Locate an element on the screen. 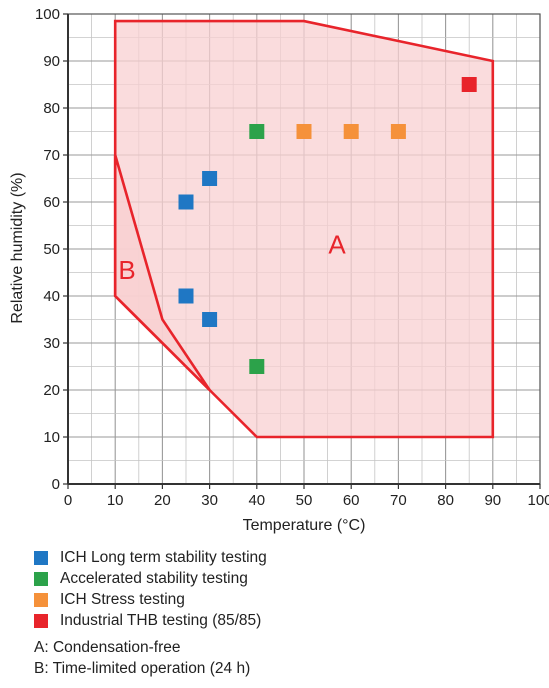 Image resolution: width=549 pixels, height=688 pixels. y-tick-label: 100 is located at coordinates (47, 14).